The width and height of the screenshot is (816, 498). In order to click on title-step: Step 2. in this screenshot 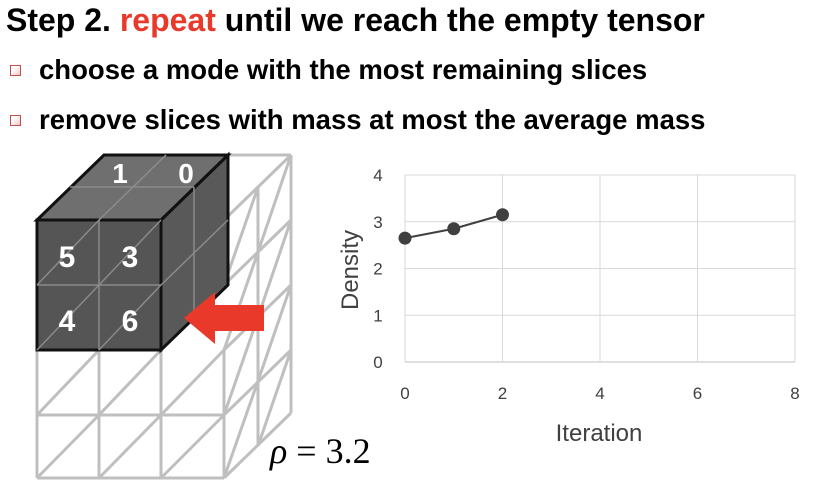, I will do `click(58, 20)`.